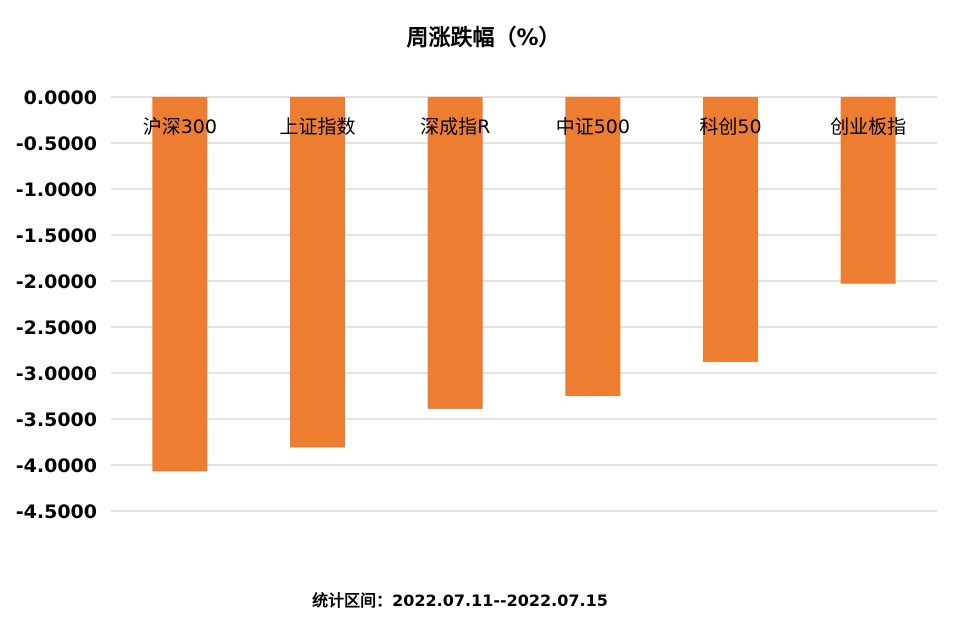 This screenshot has width=967, height=624. Describe the element at coordinates (56, 190) in the screenshot. I see `y-tick-label: -1.0000` at that location.